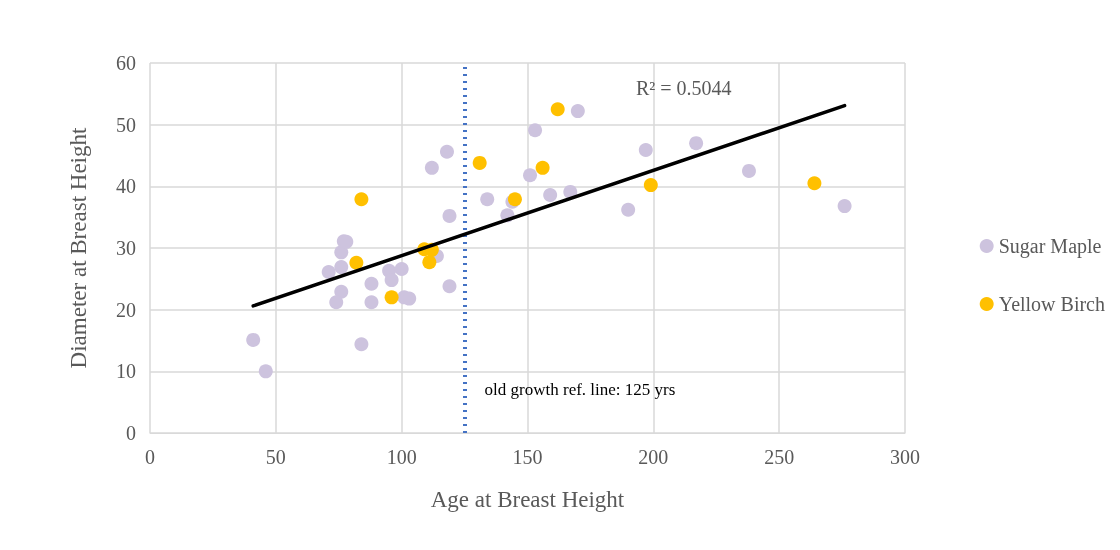 The width and height of the screenshot is (1120, 550). What do you see at coordinates (126, 186) in the screenshot?
I see `y-tick-label: 40` at bounding box center [126, 186].